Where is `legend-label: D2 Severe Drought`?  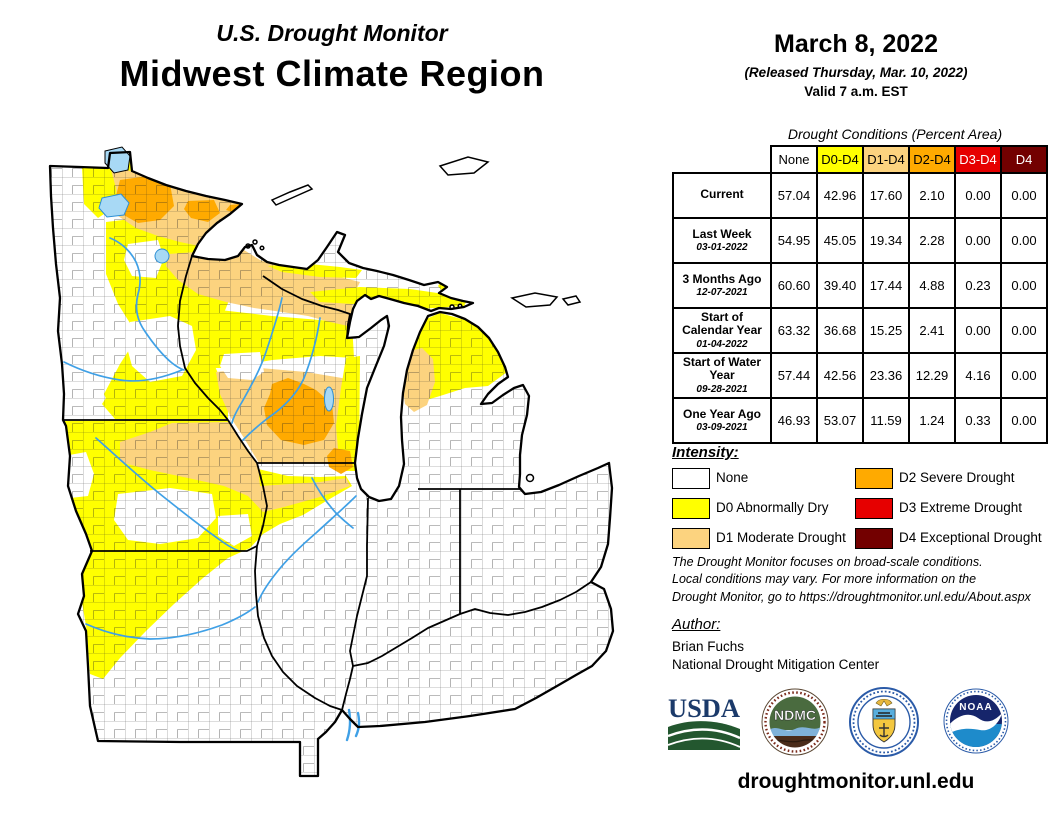 legend-label: D2 Severe Drought is located at coordinates (957, 477).